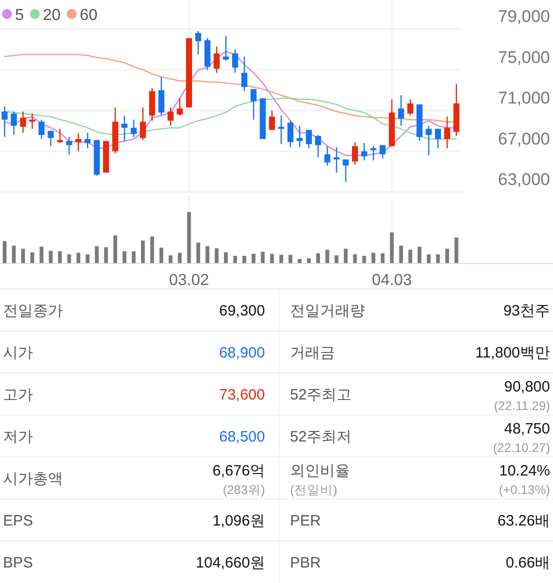 Image resolution: width=553 pixels, height=583 pixels. I want to click on y-tick-label: 67,000, so click(524, 138).